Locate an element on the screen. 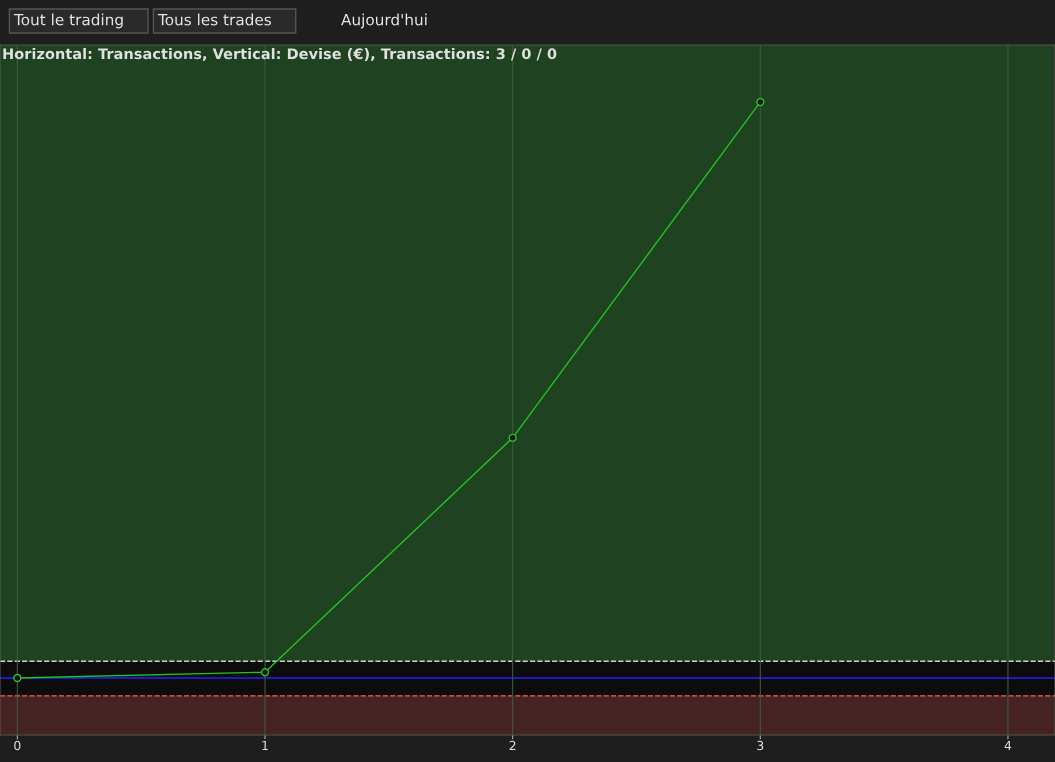 This screenshot has height=762, width=1055. x-tick-label: 4 is located at coordinates (1008, 745).